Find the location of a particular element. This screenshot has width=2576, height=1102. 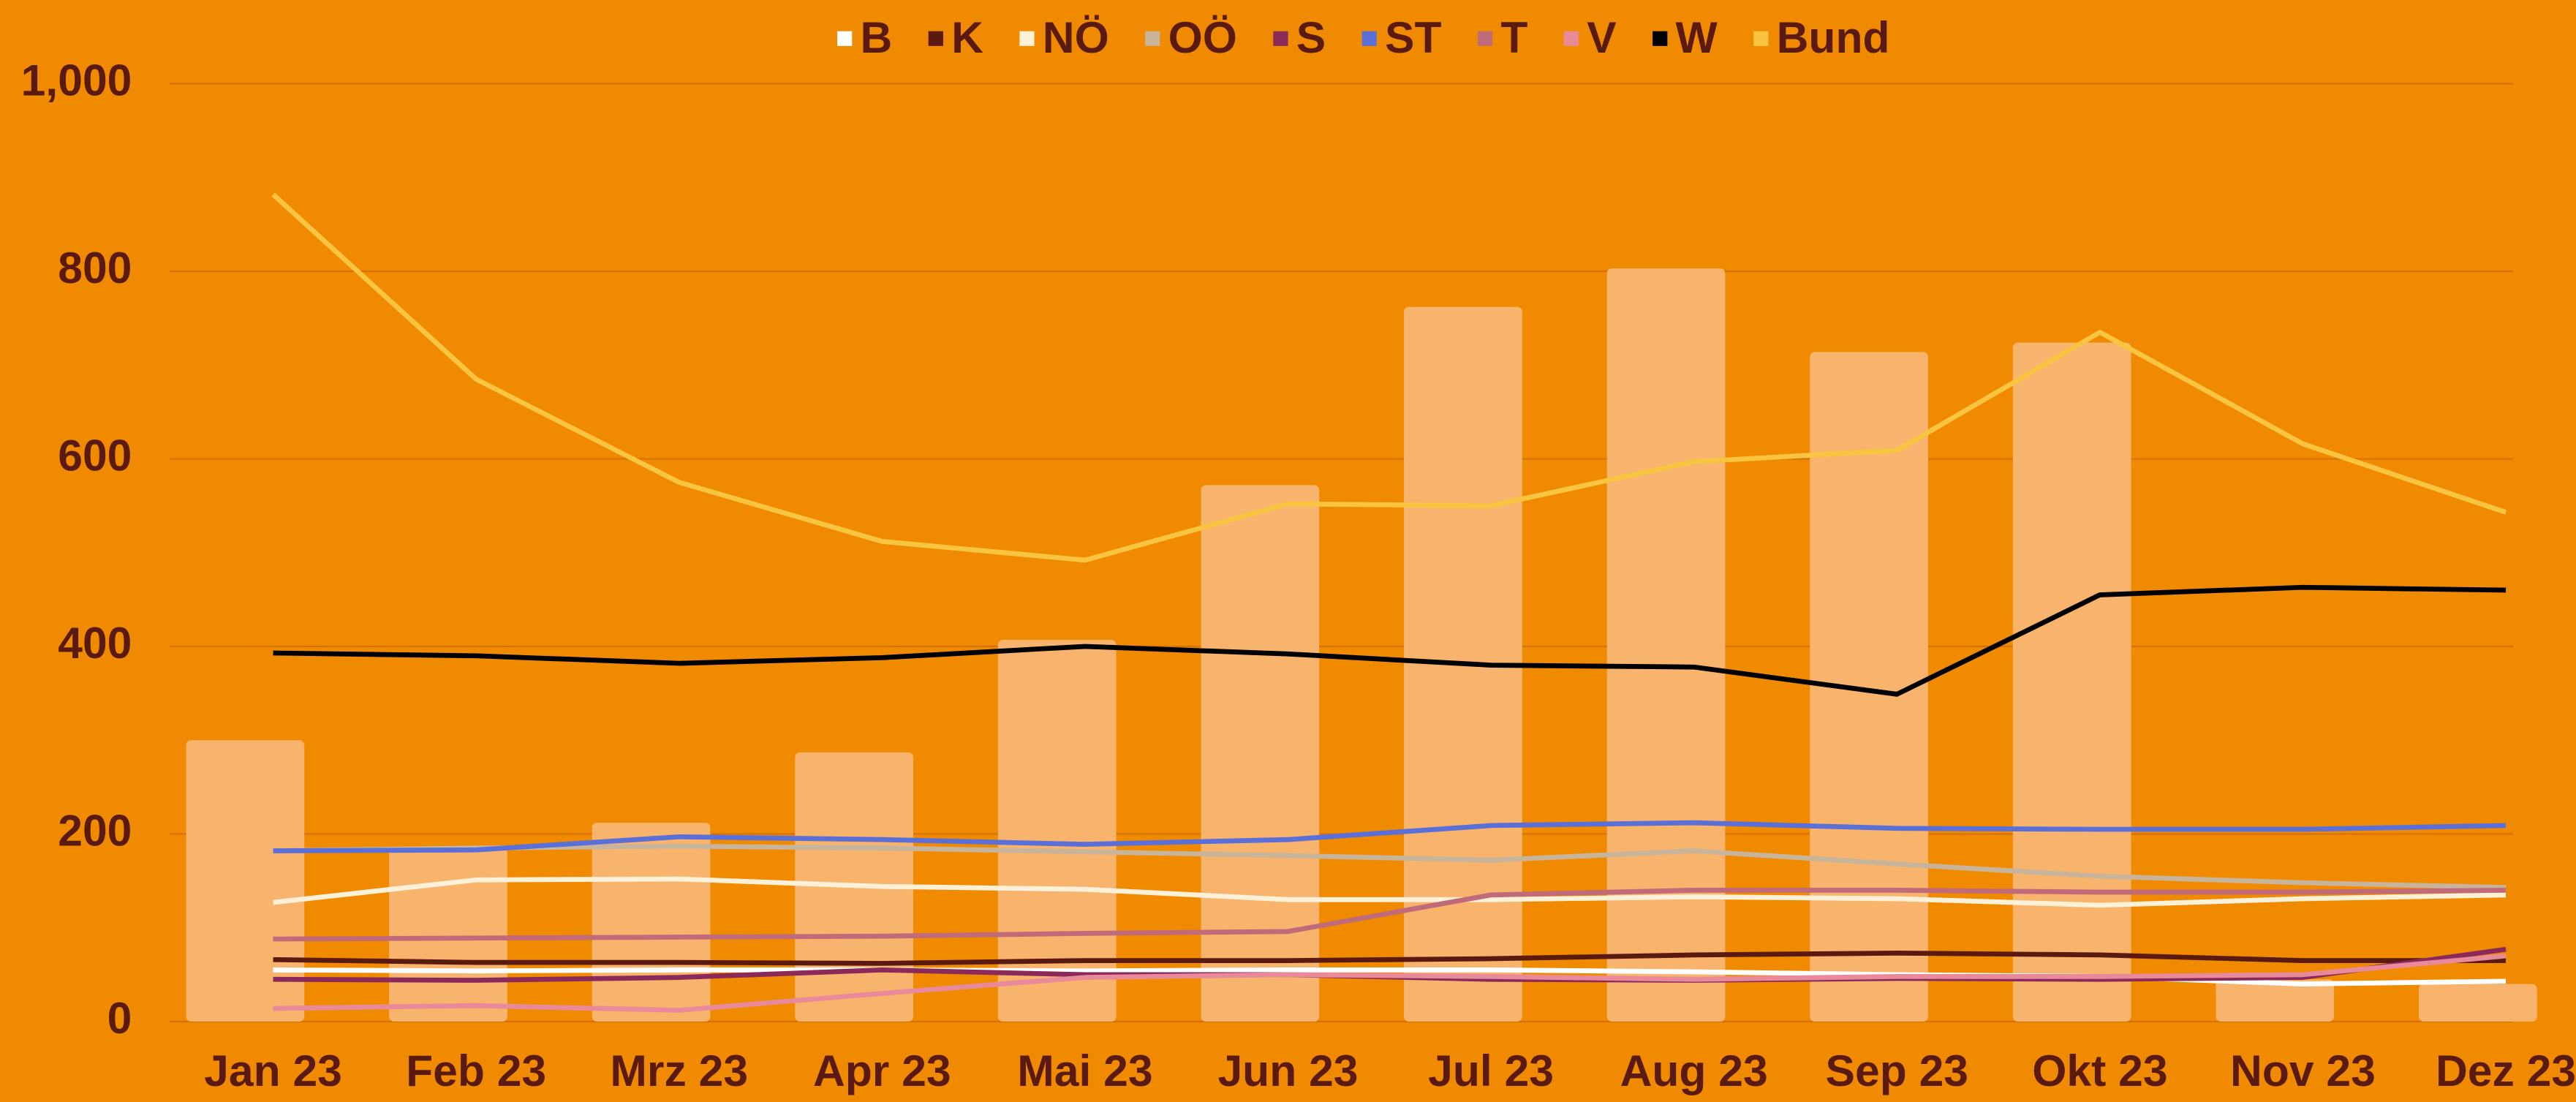

x-tick-label: Apr 23 is located at coordinates (882, 1070).